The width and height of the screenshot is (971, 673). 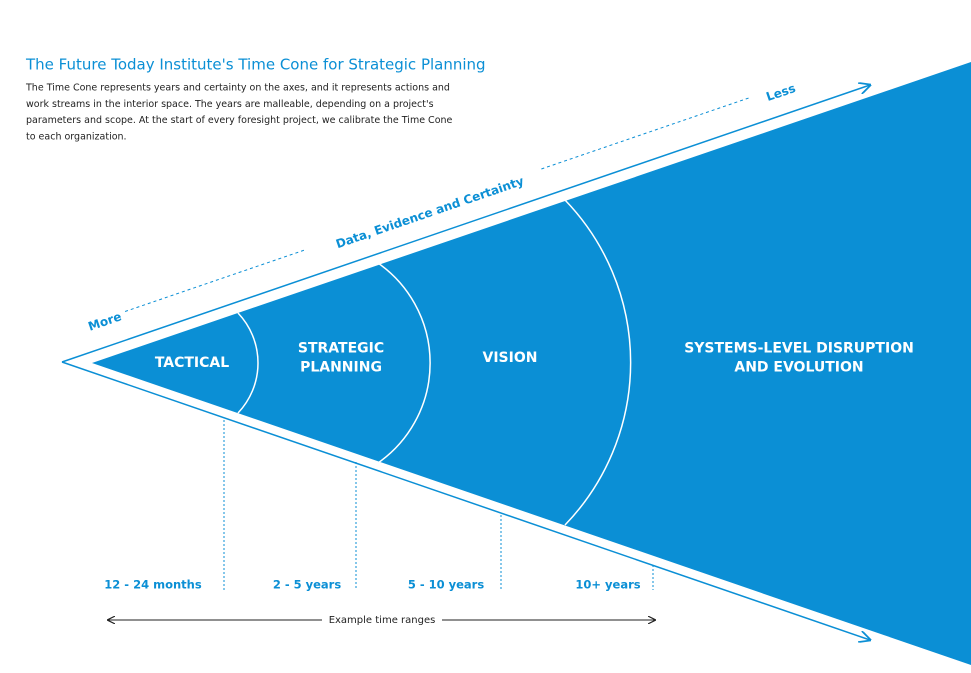 I want to click on time-axis-label: Example time ranges, so click(x=382, y=620).